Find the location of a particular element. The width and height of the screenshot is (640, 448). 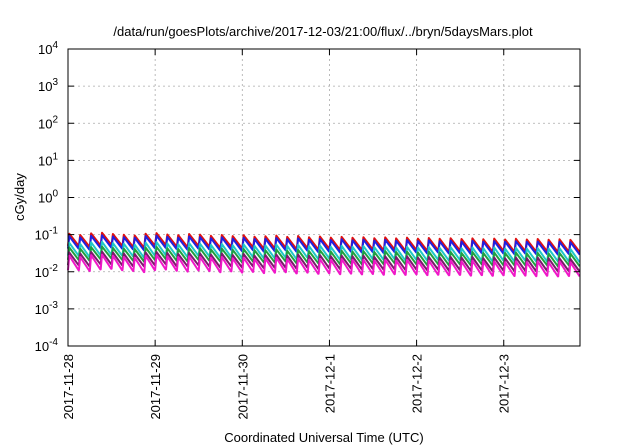

y-tick-label: 10⁻² is located at coordinates (47, 271).